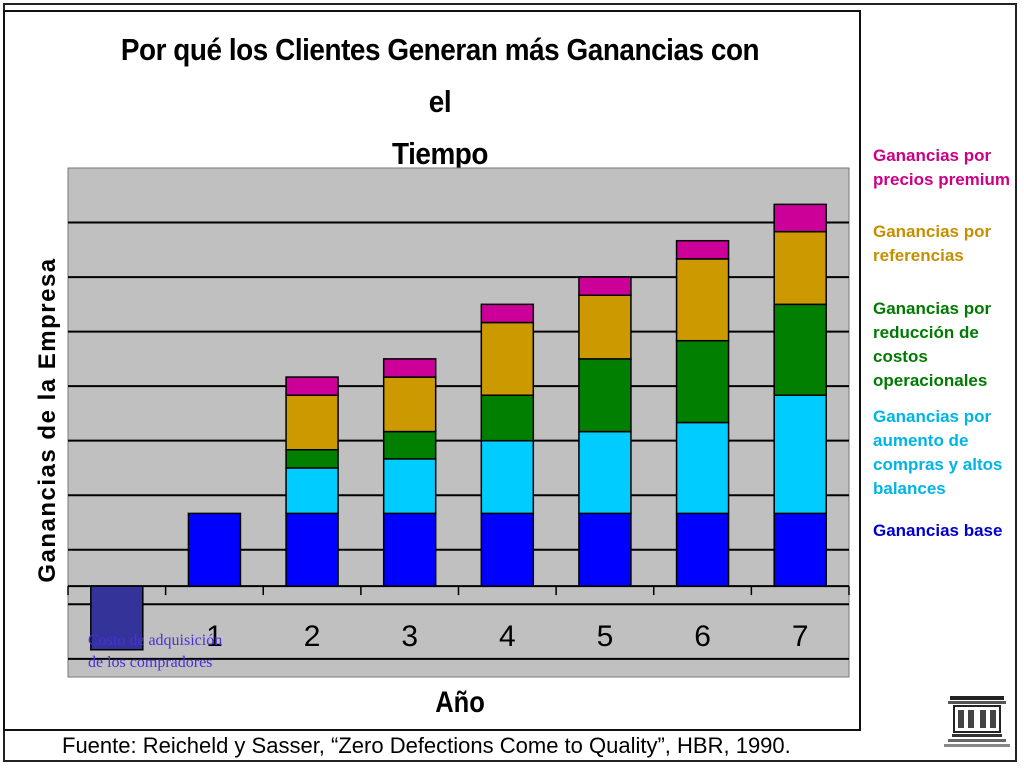 The height and width of the screenshot is (768, 1024). I want to click on x-axis-label: Año, so click(460, 702).